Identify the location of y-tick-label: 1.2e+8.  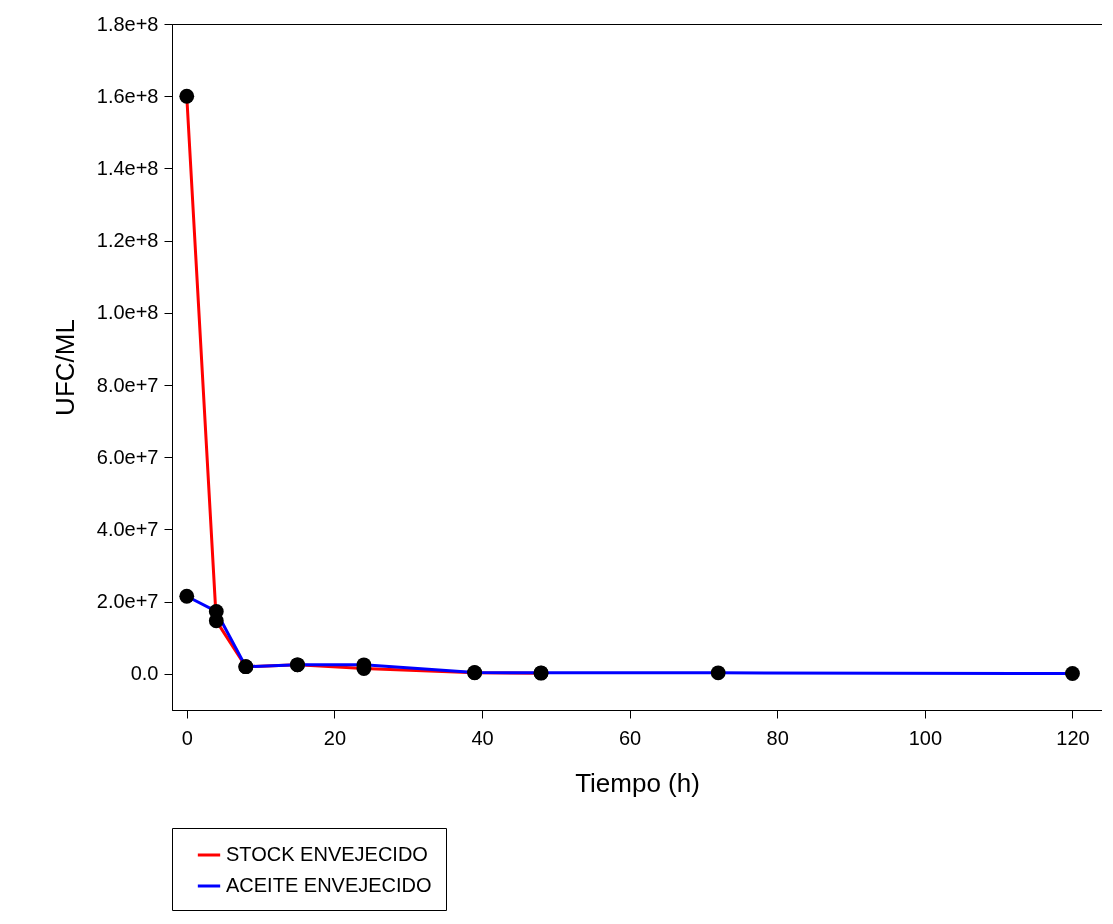
(127, 240).